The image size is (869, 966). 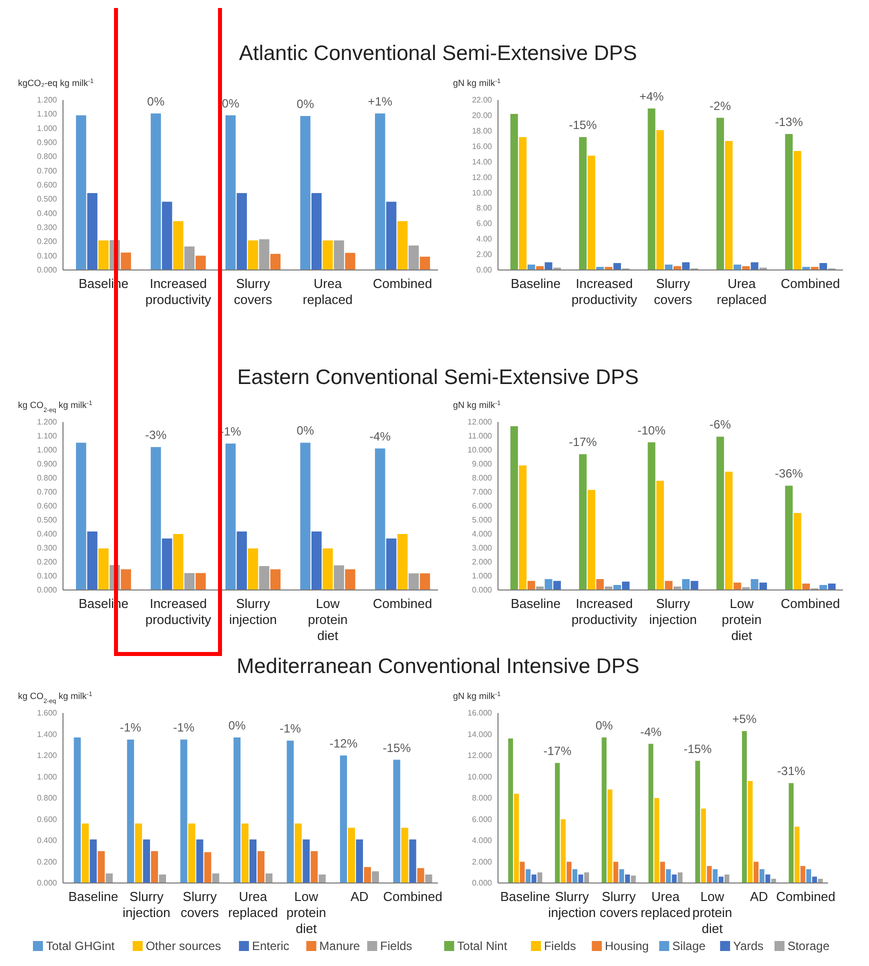 What do you see at coordinates (652, 430) in the screenshot?
I see `annotation: -10%` at bounding box center [652, 430].